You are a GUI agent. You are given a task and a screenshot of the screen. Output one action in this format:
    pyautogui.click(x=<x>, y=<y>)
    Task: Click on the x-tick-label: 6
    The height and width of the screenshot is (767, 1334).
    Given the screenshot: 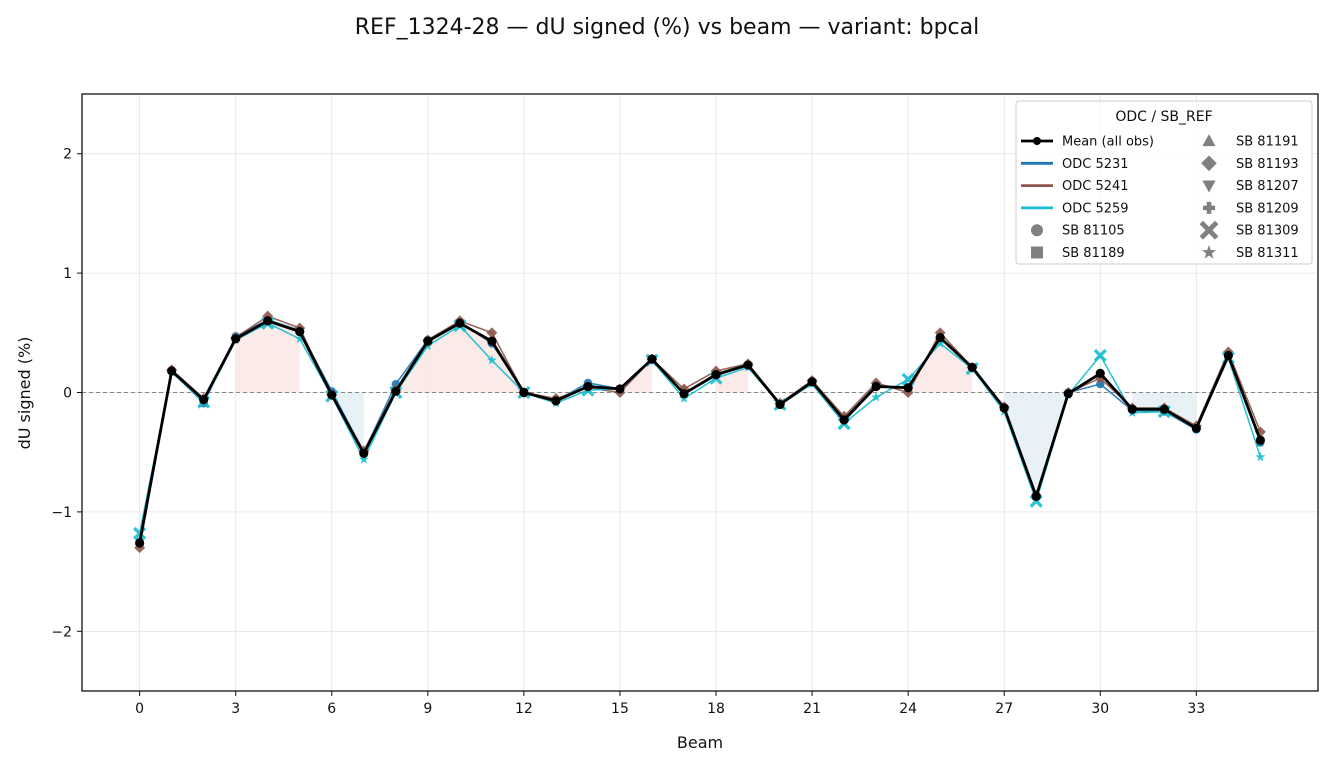 What is the action you would take?
    pyautogui.click(x=331, y=709)
    